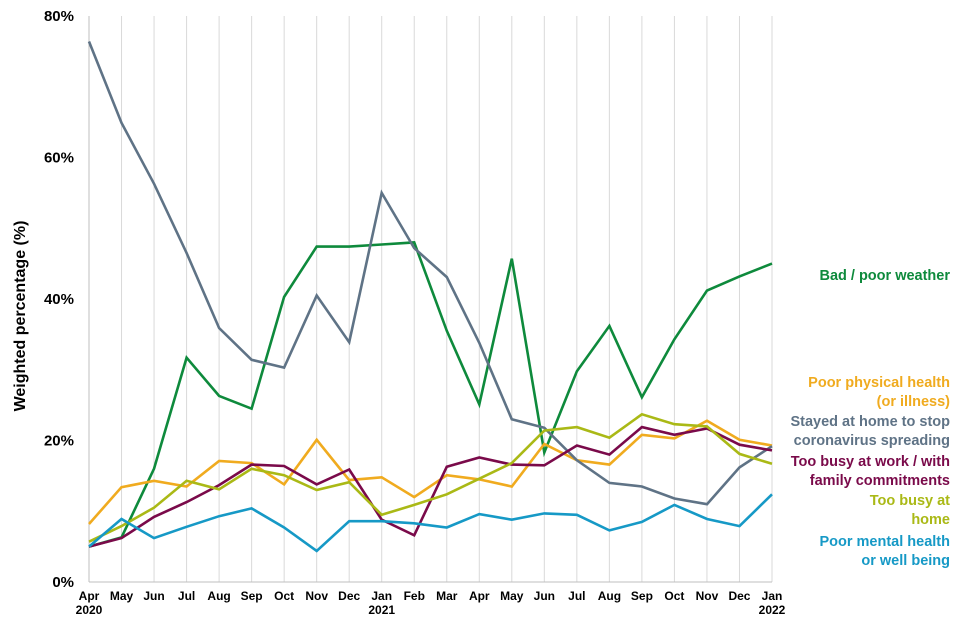  What do you see at coordinates (772, 610) in the screenshot?
I see `x-tick-year-label: 2022` at bounding box center [772, 610].